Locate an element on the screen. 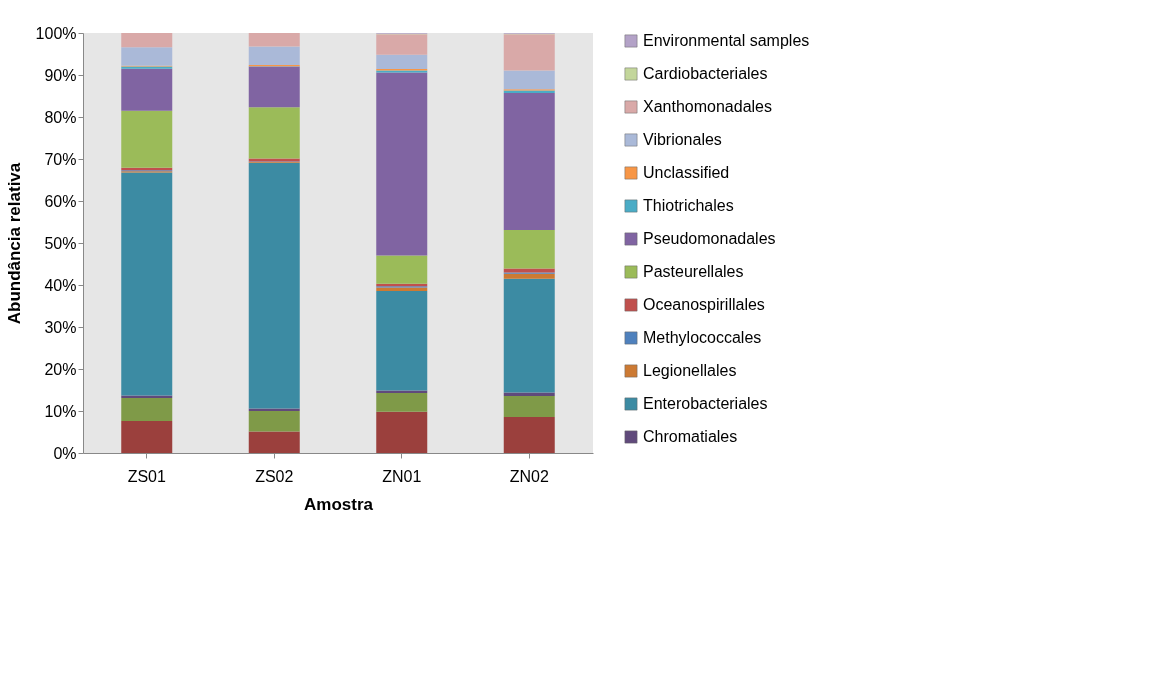  legend-label: Unclassified is located at coordinates (686, 172).